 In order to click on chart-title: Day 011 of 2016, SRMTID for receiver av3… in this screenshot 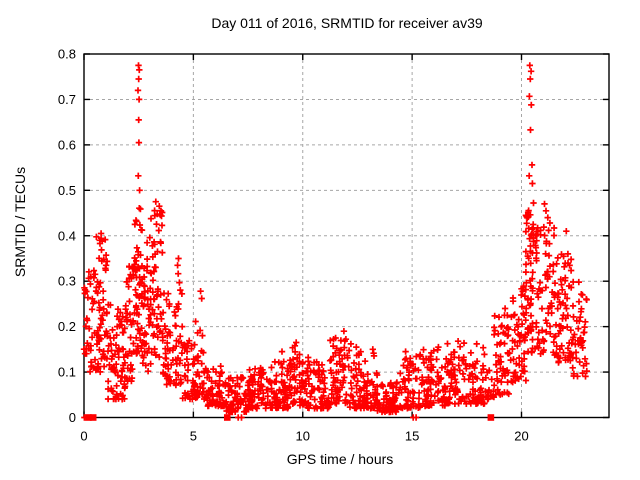, I will do `click(347, 23)`.